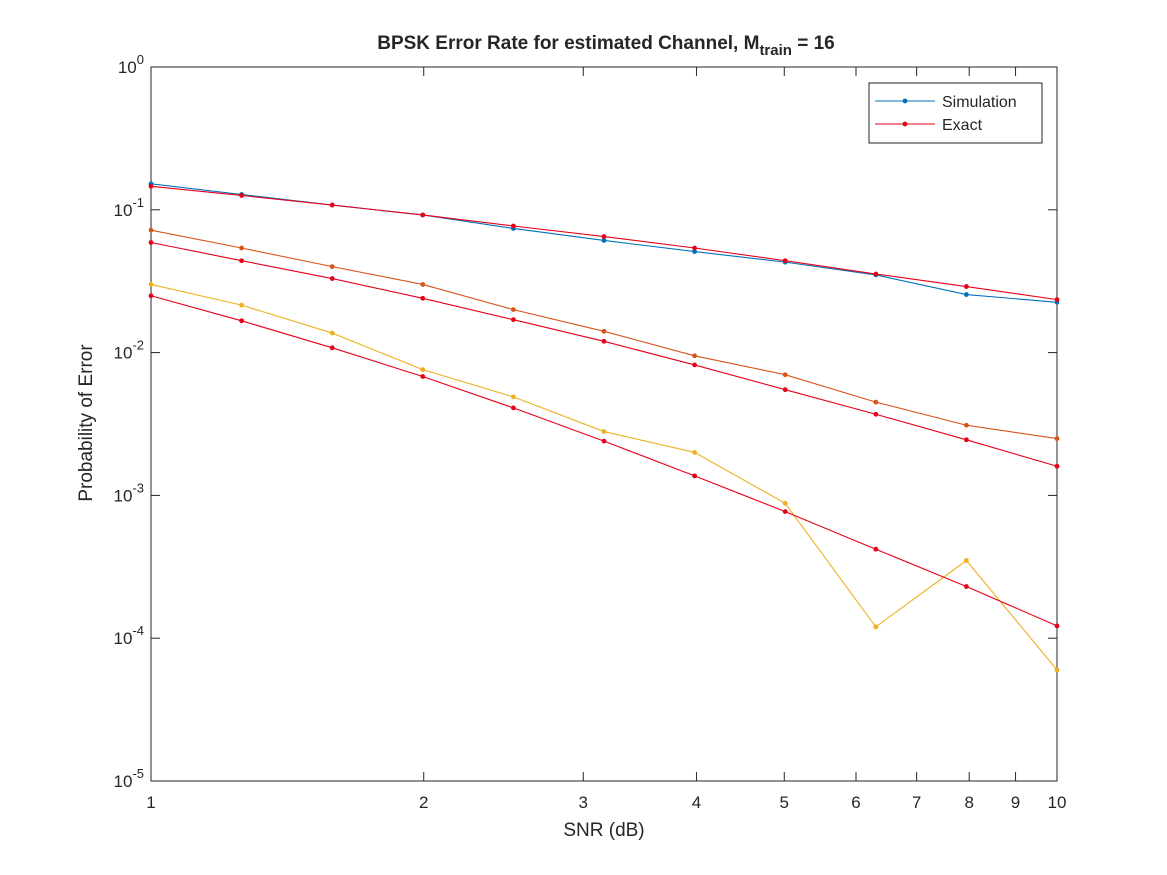 The height and width of the screenshot is (875, 1167). I want to click on x-tick-label: 5, so click(784, 802).